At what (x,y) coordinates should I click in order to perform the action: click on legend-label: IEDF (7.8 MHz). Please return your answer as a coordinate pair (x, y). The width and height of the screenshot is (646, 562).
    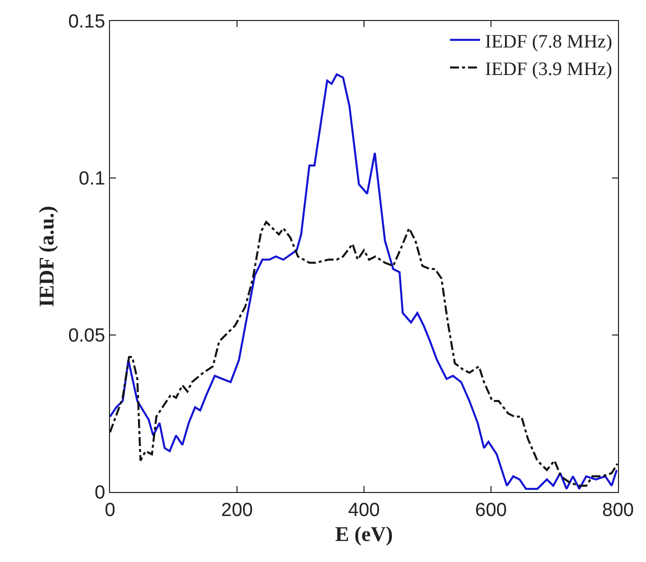
    Looking at the image, I should click on (548, 41).